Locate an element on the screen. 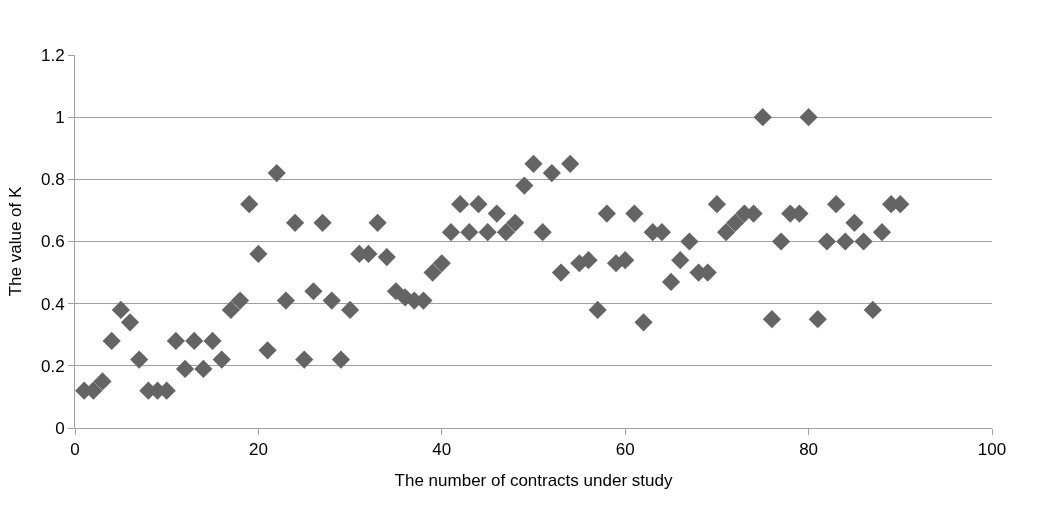 The height and width of the screenshot is (508, 1047). x-tick-label: 60 is located at coordinates (625, 450).